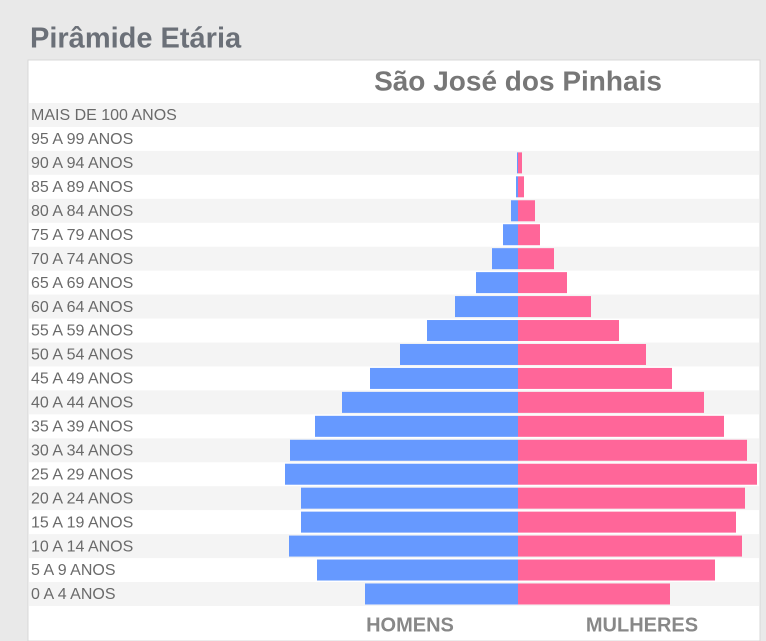 This screenshot has width=766, height=641. I want to click on legend-label: HOMENS, so click(410, 625).